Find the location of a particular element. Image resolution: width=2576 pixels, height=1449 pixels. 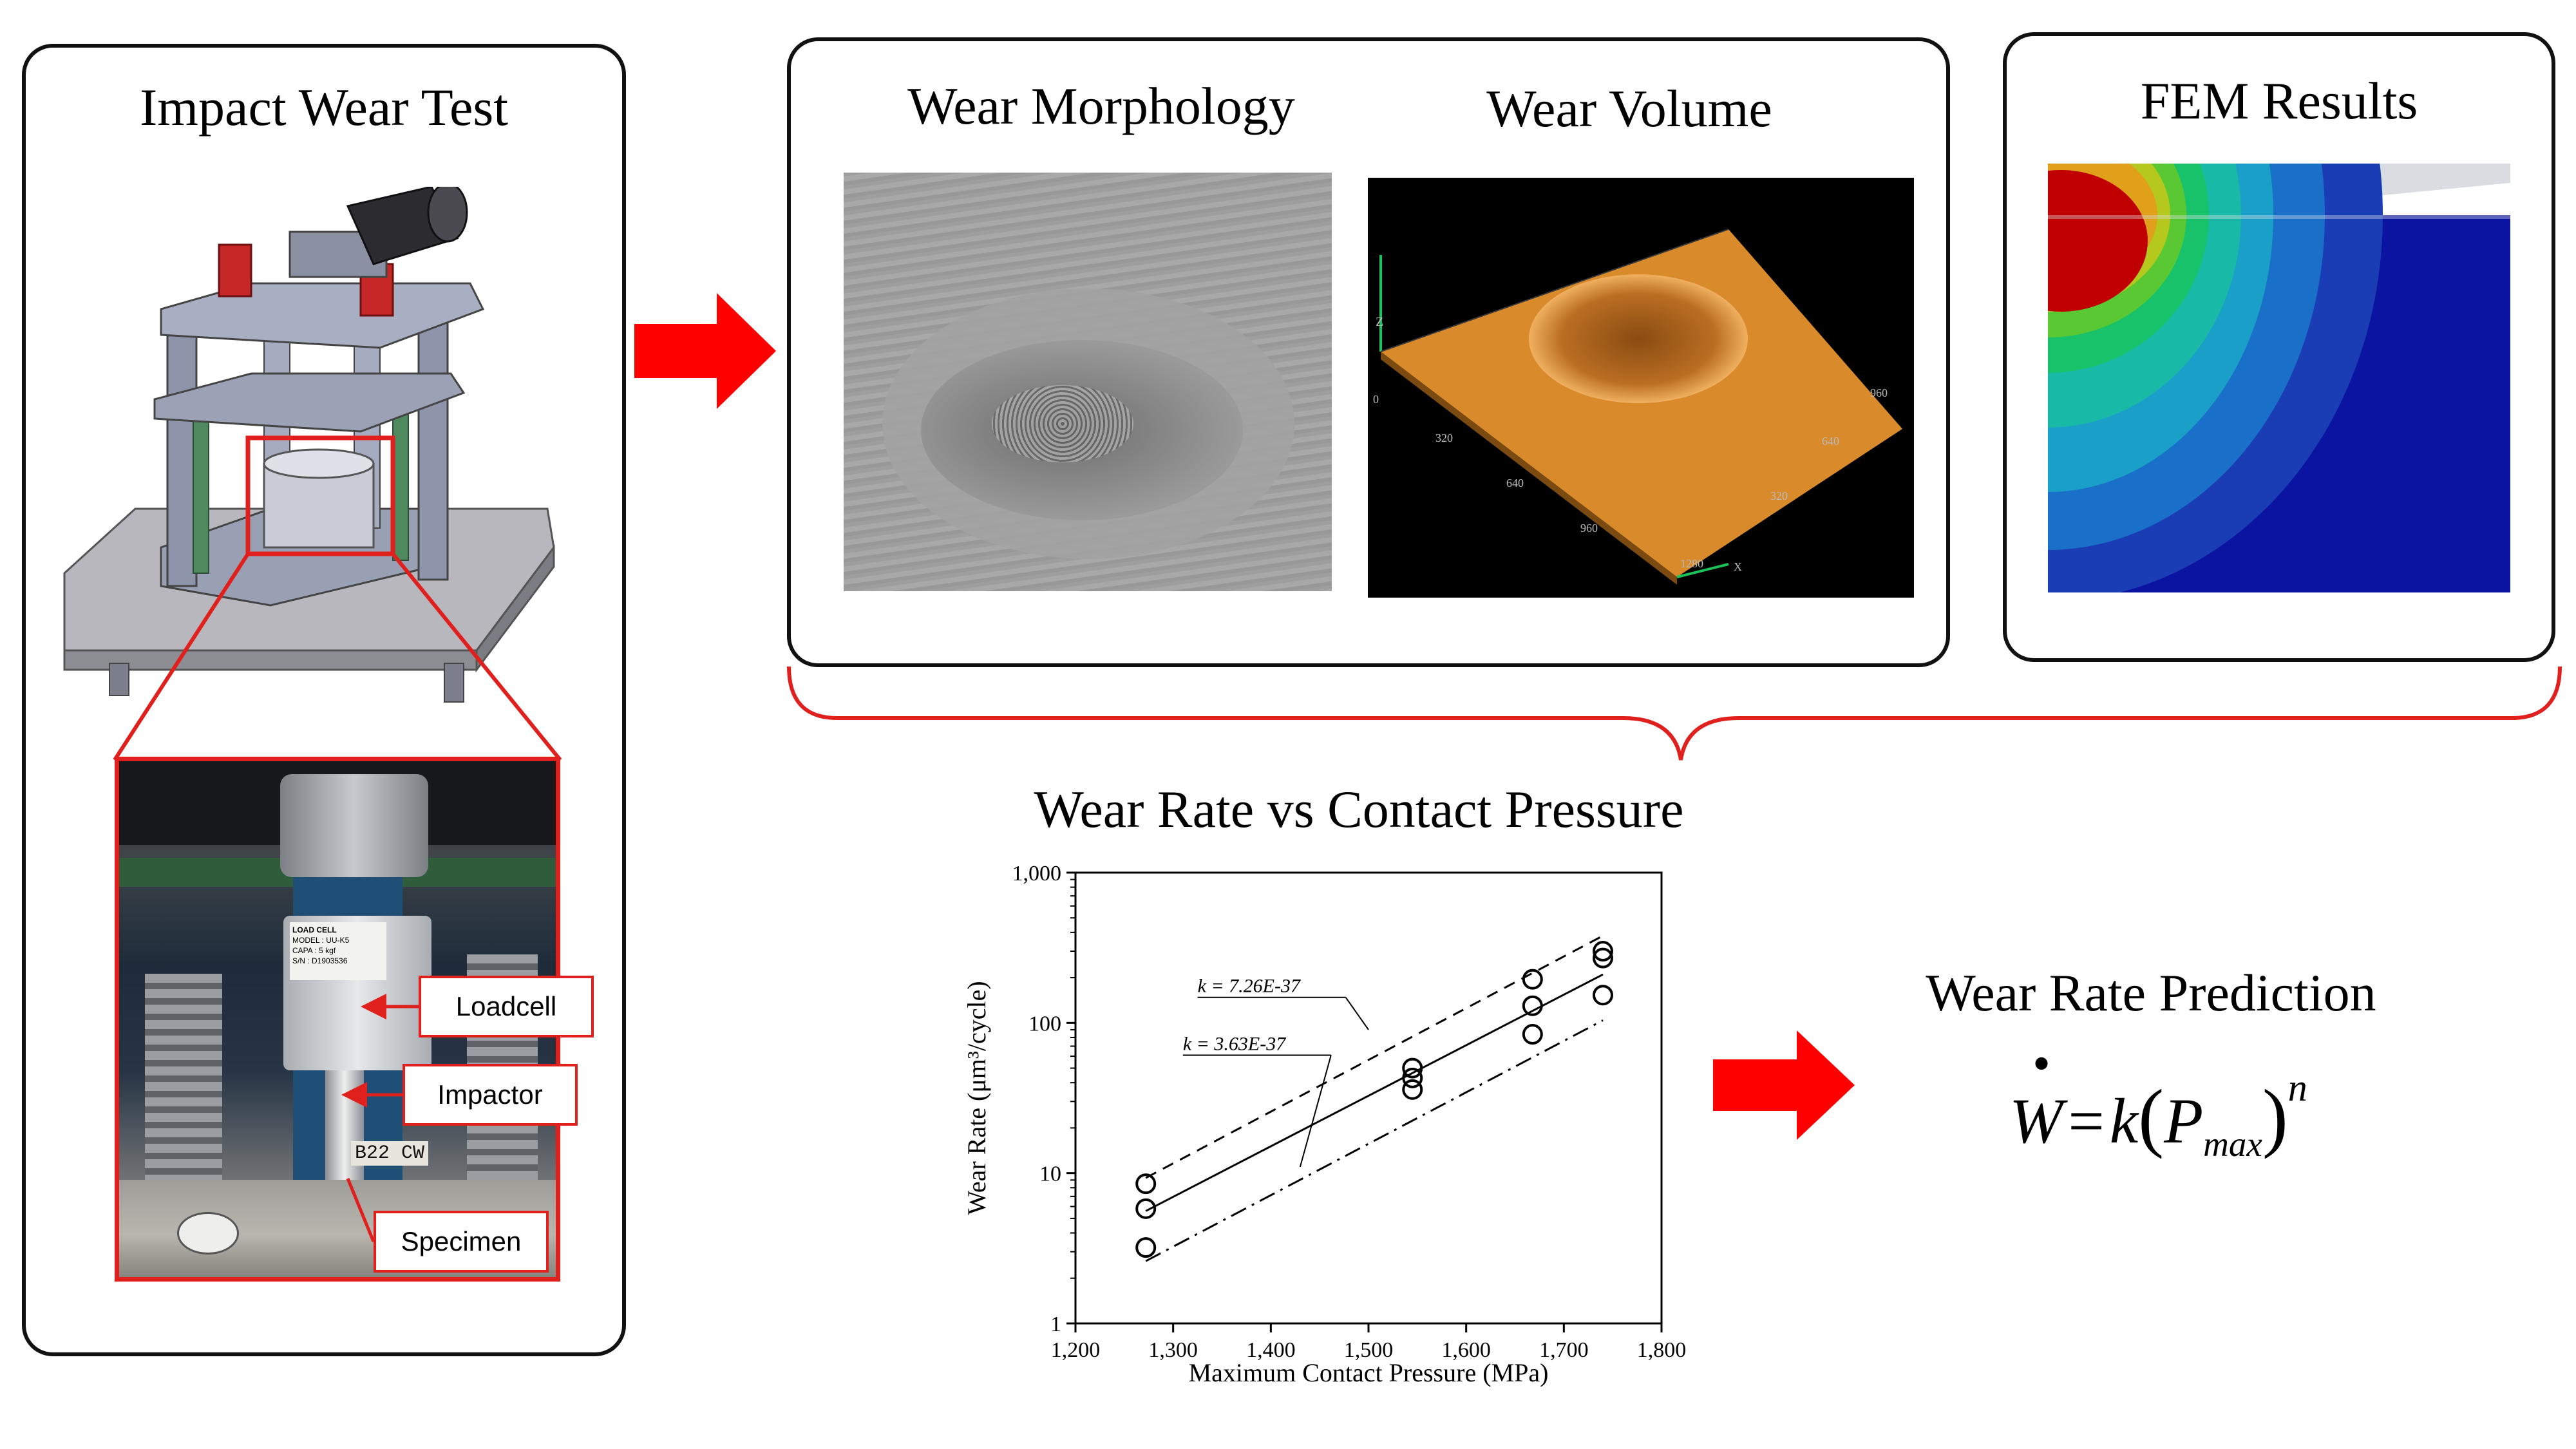

y-tick-label: 10 is located at coordinates (1050, 1174).